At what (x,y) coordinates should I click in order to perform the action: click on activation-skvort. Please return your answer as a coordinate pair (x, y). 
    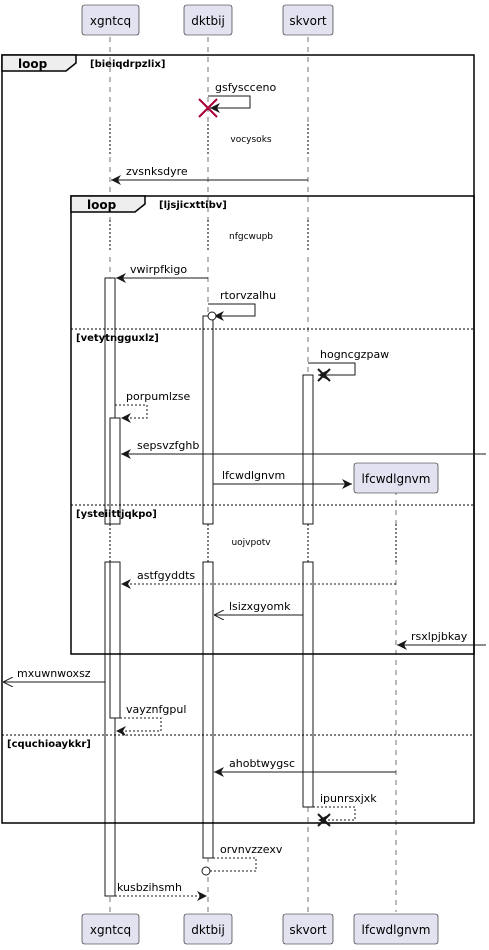
    Looking at the image, I should click on (308, 449).